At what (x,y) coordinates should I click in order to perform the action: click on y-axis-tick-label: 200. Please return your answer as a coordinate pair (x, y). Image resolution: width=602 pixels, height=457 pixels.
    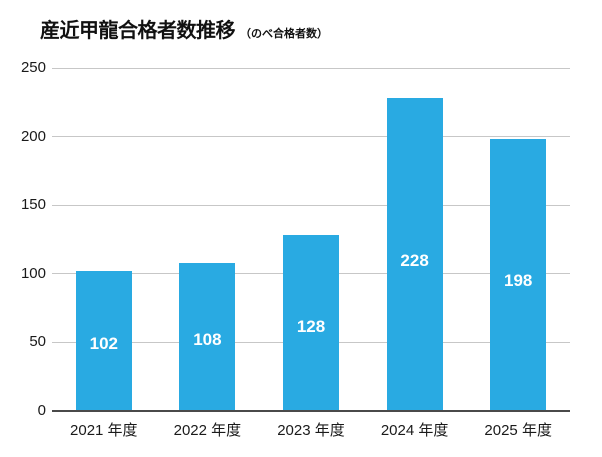
    Looking at the image, I should click on (33, 136).